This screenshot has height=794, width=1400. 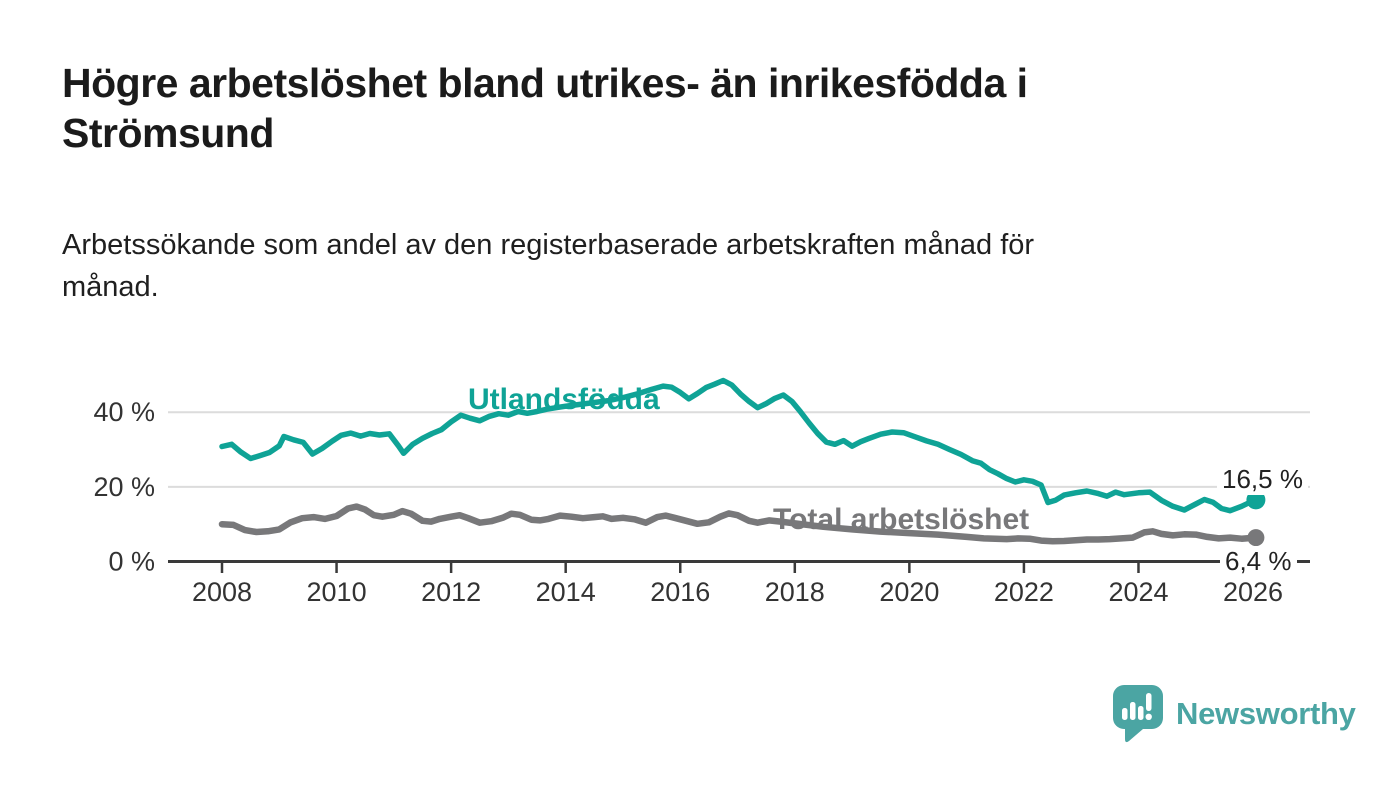 What do you see at coordinates (1138, 592) in the screenshot?
I see `x-axis-label: 2024` at bounding box center [1138, 592].